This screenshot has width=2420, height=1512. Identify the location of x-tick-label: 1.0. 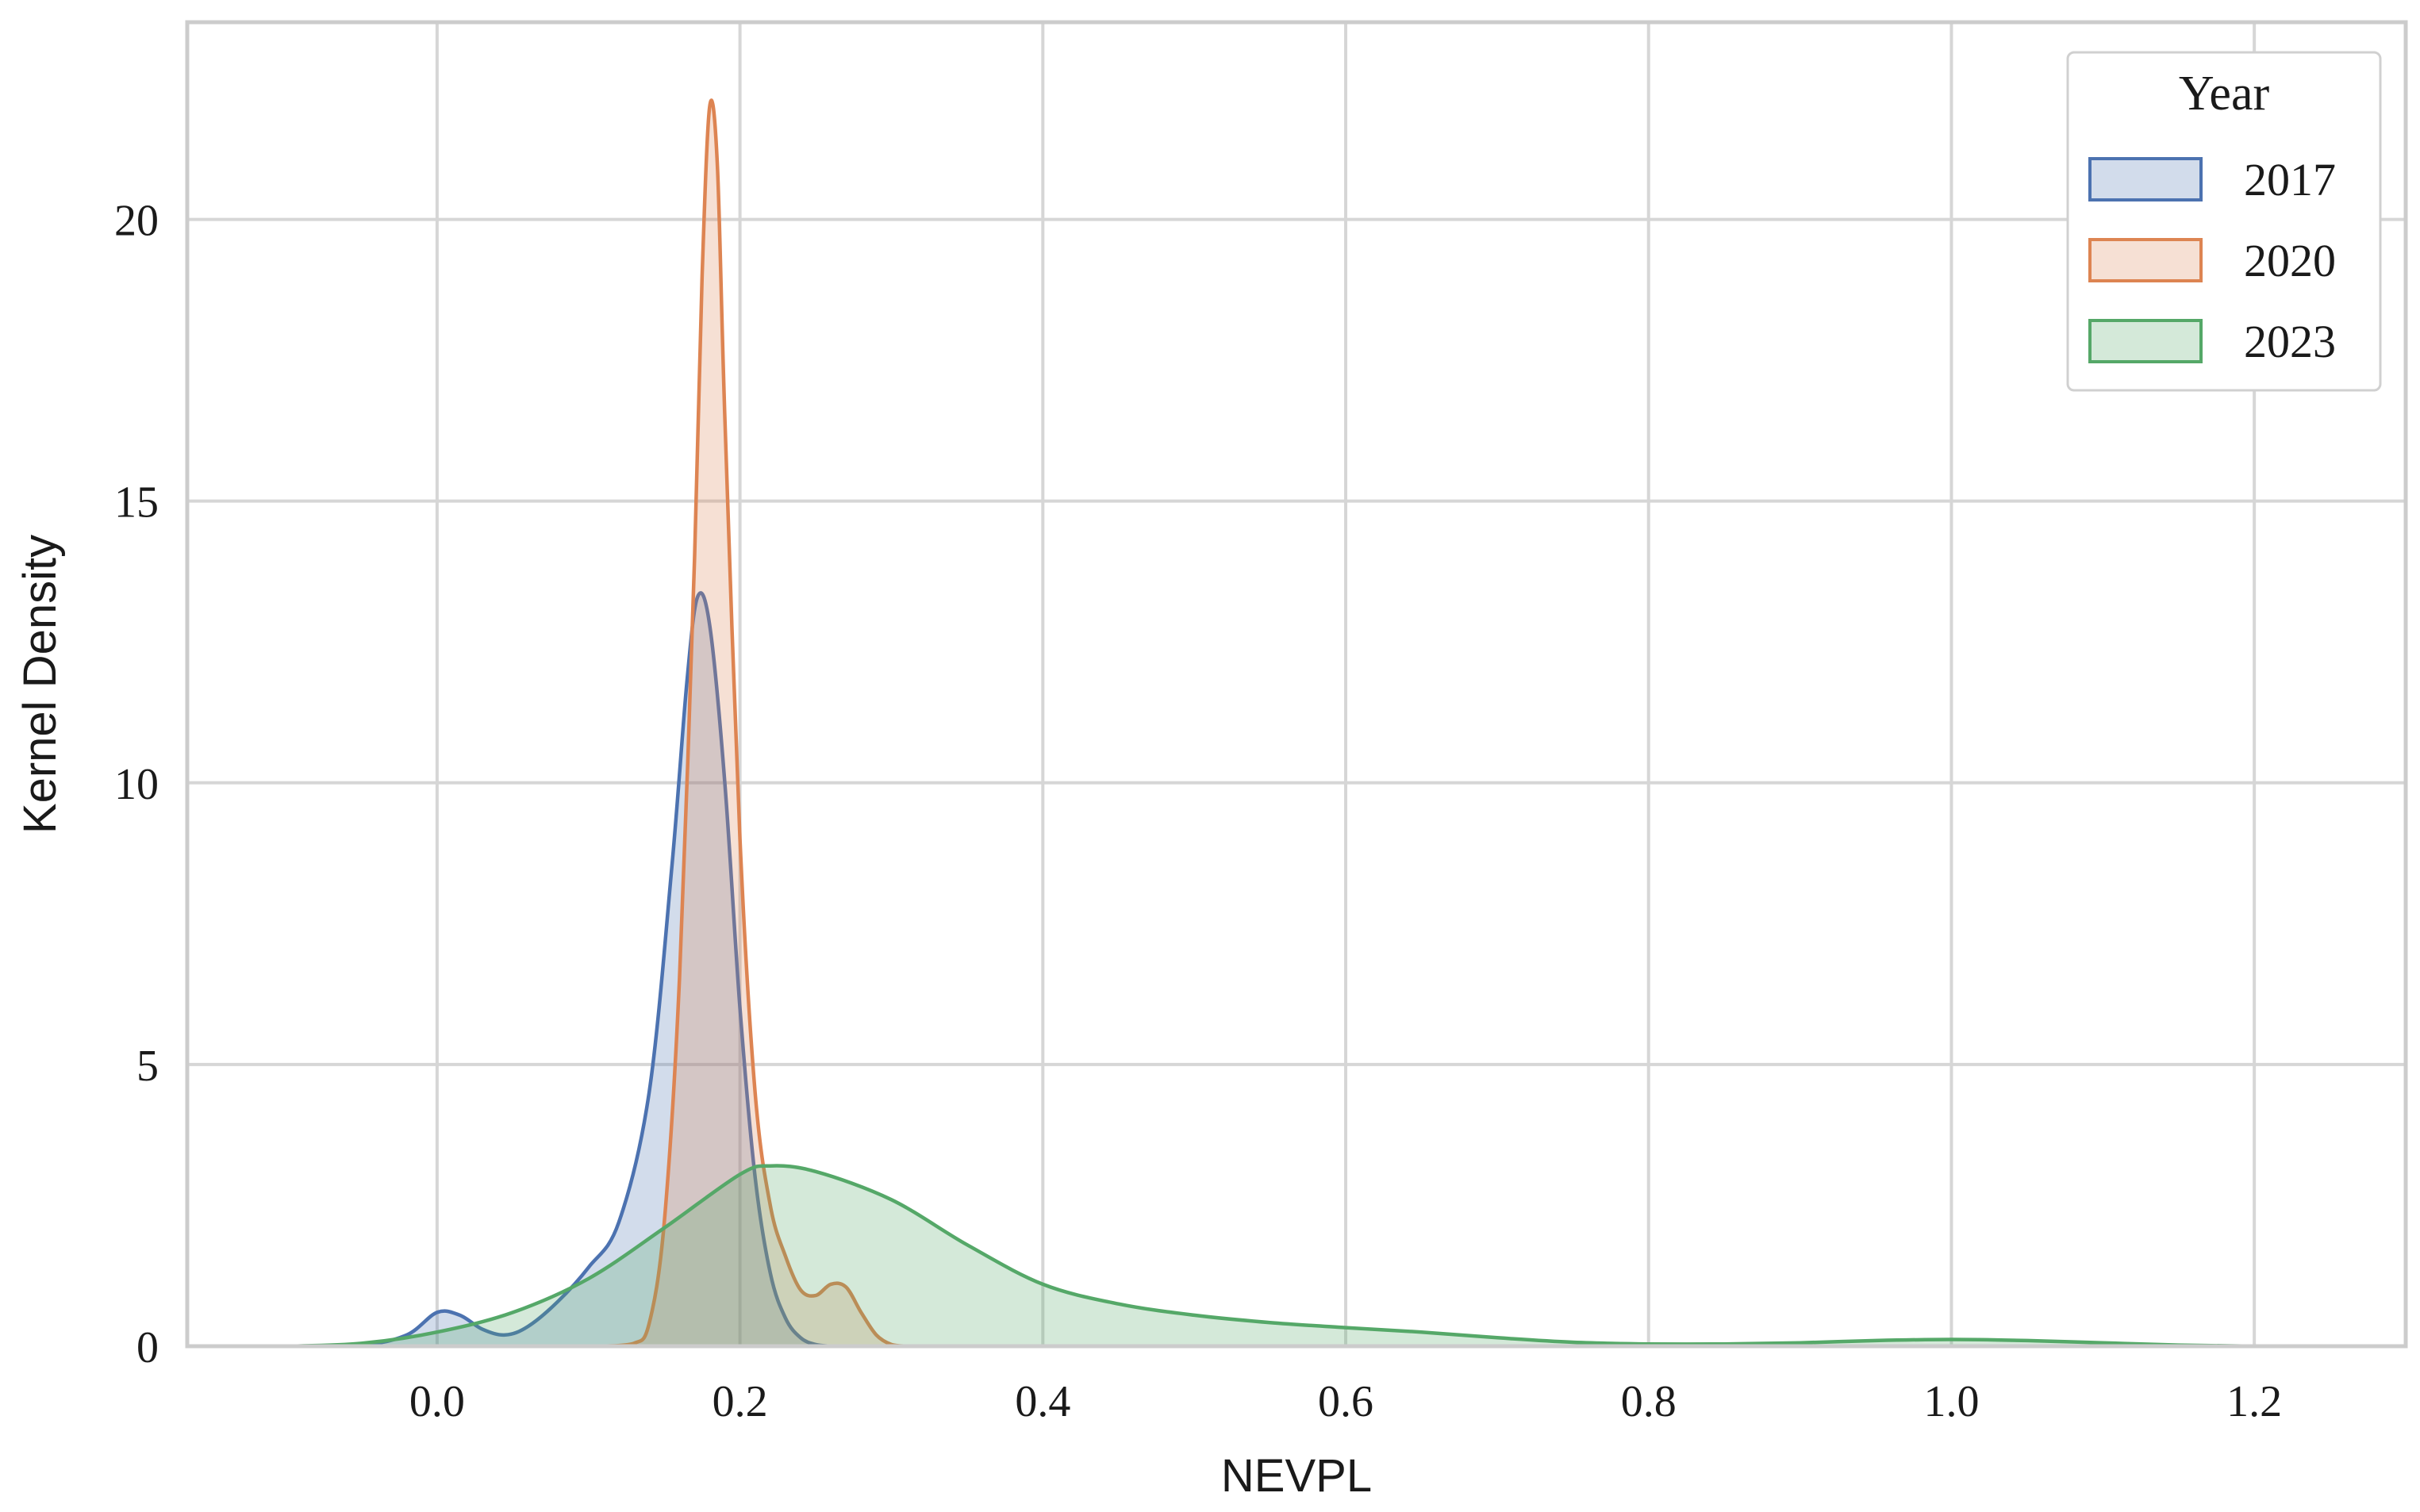
(1951, 1402).